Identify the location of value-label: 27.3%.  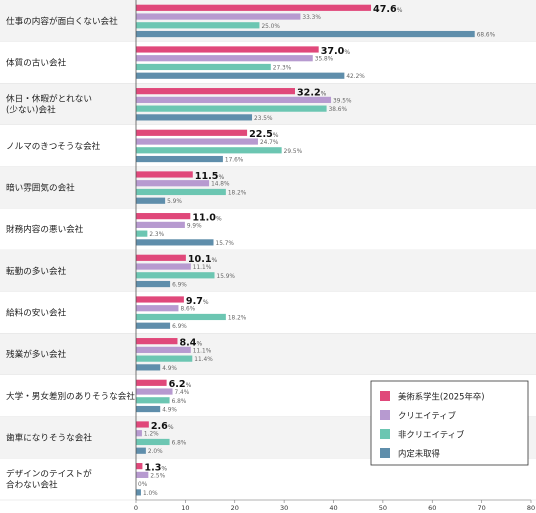
(282, 68).